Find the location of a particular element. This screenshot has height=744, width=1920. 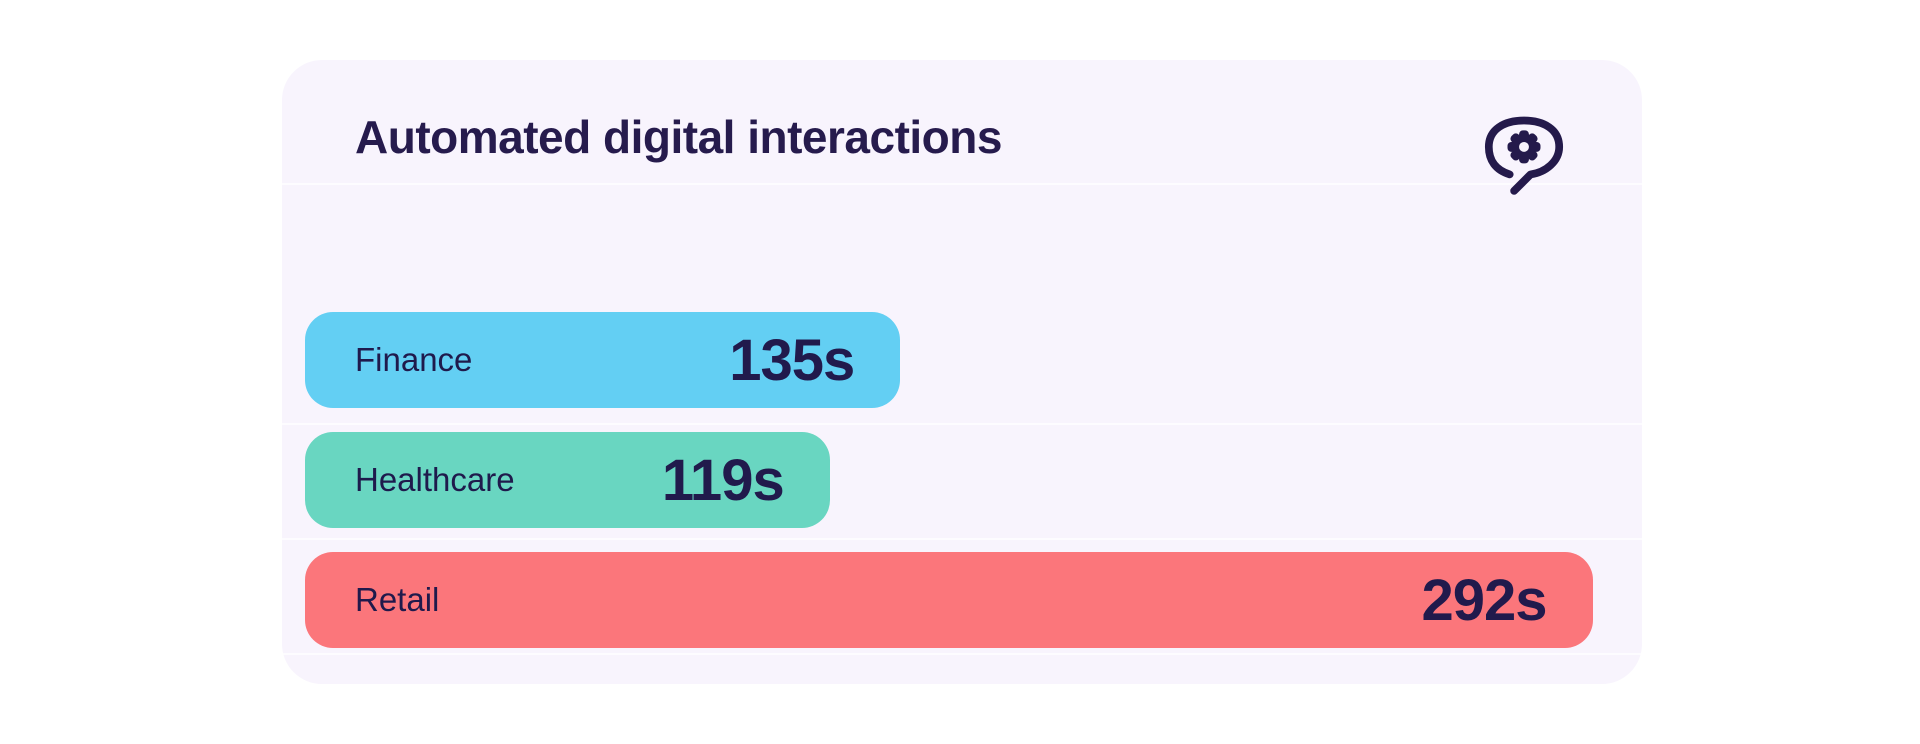

bar-category-label: Healthcare is located at coordinates (435, 479).